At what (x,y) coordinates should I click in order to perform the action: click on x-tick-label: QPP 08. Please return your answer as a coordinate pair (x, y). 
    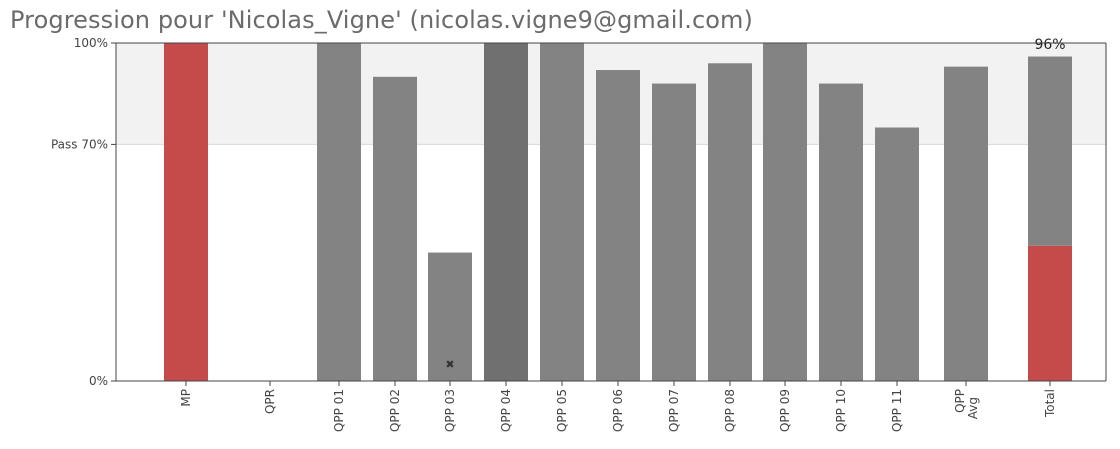
    Looking at the image, I should click on (730, 410).